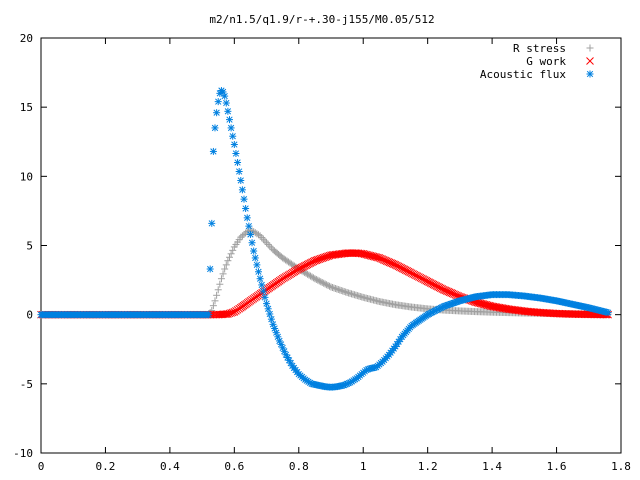 This screenshot has height=480, width=640. I want to click on series-g-work, so click(324, 284).